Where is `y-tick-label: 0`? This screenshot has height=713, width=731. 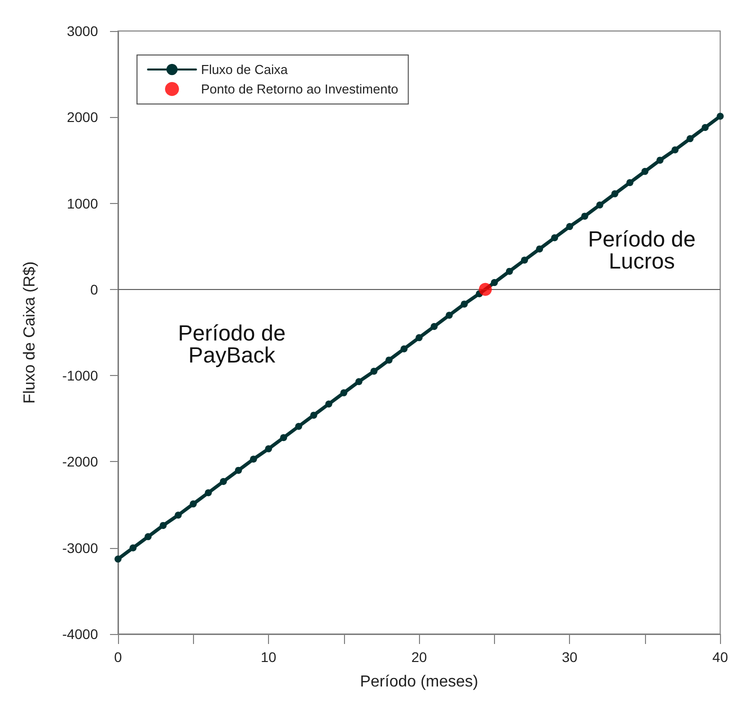 y-tick-label: 0 is located at coordinates (94, 289).